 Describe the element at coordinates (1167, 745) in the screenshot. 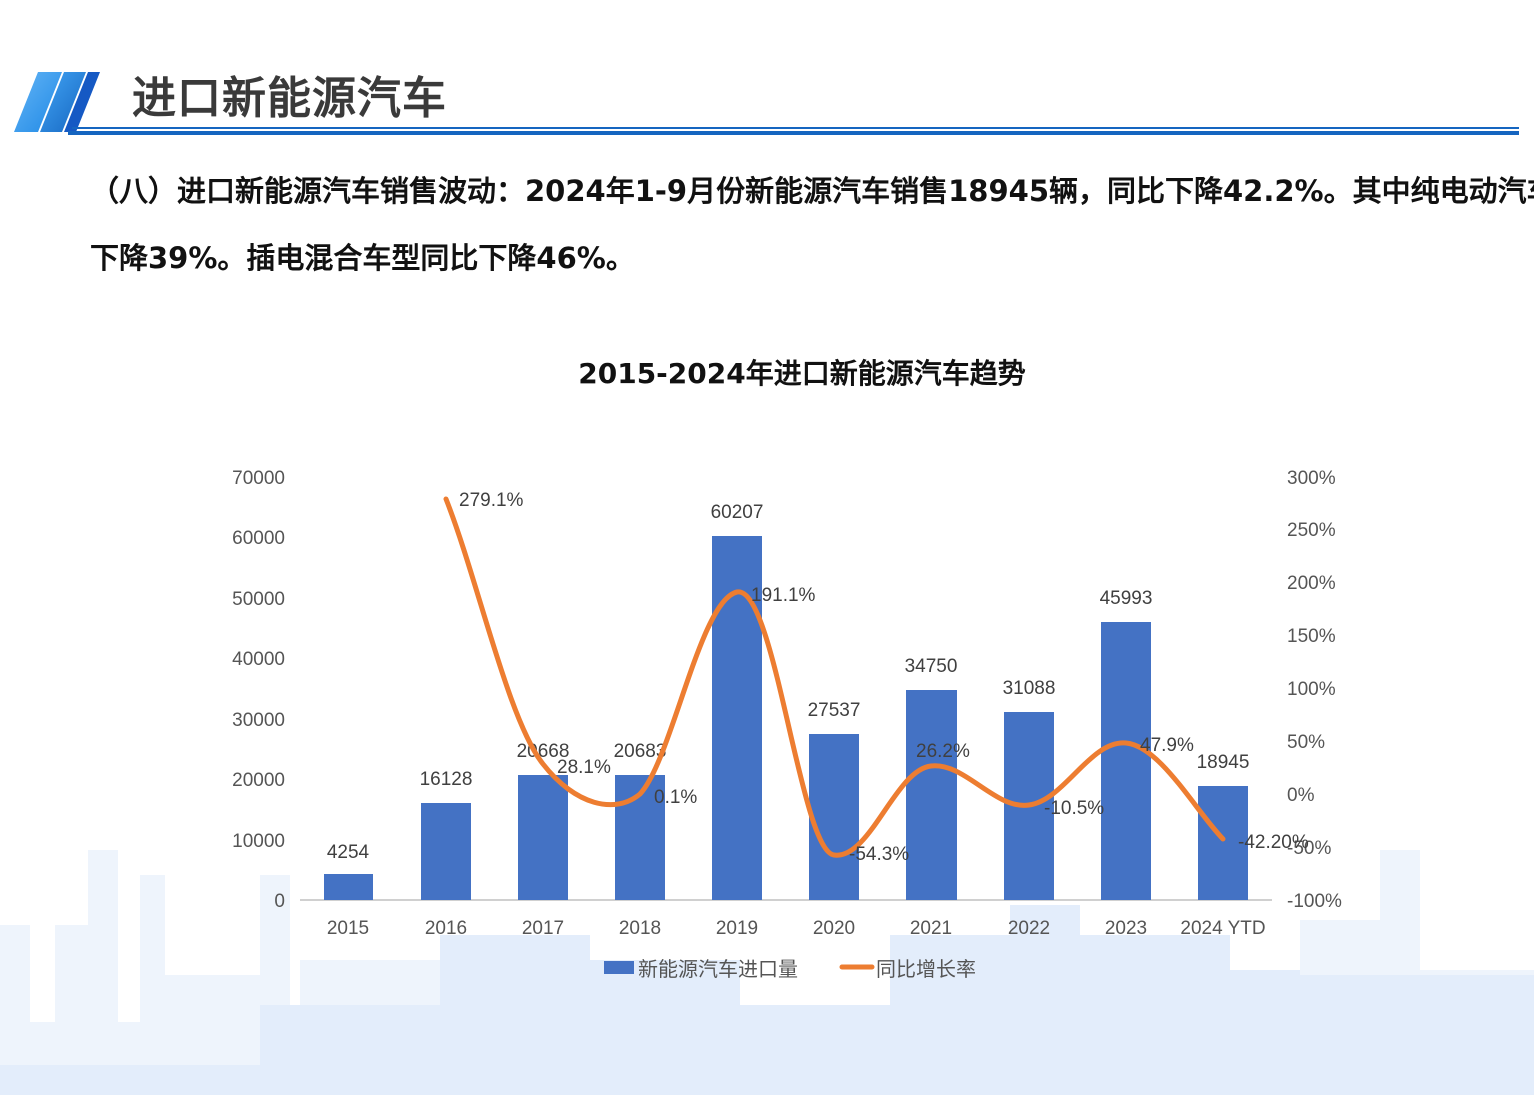

I see `line-label: 47.9%` at that location.